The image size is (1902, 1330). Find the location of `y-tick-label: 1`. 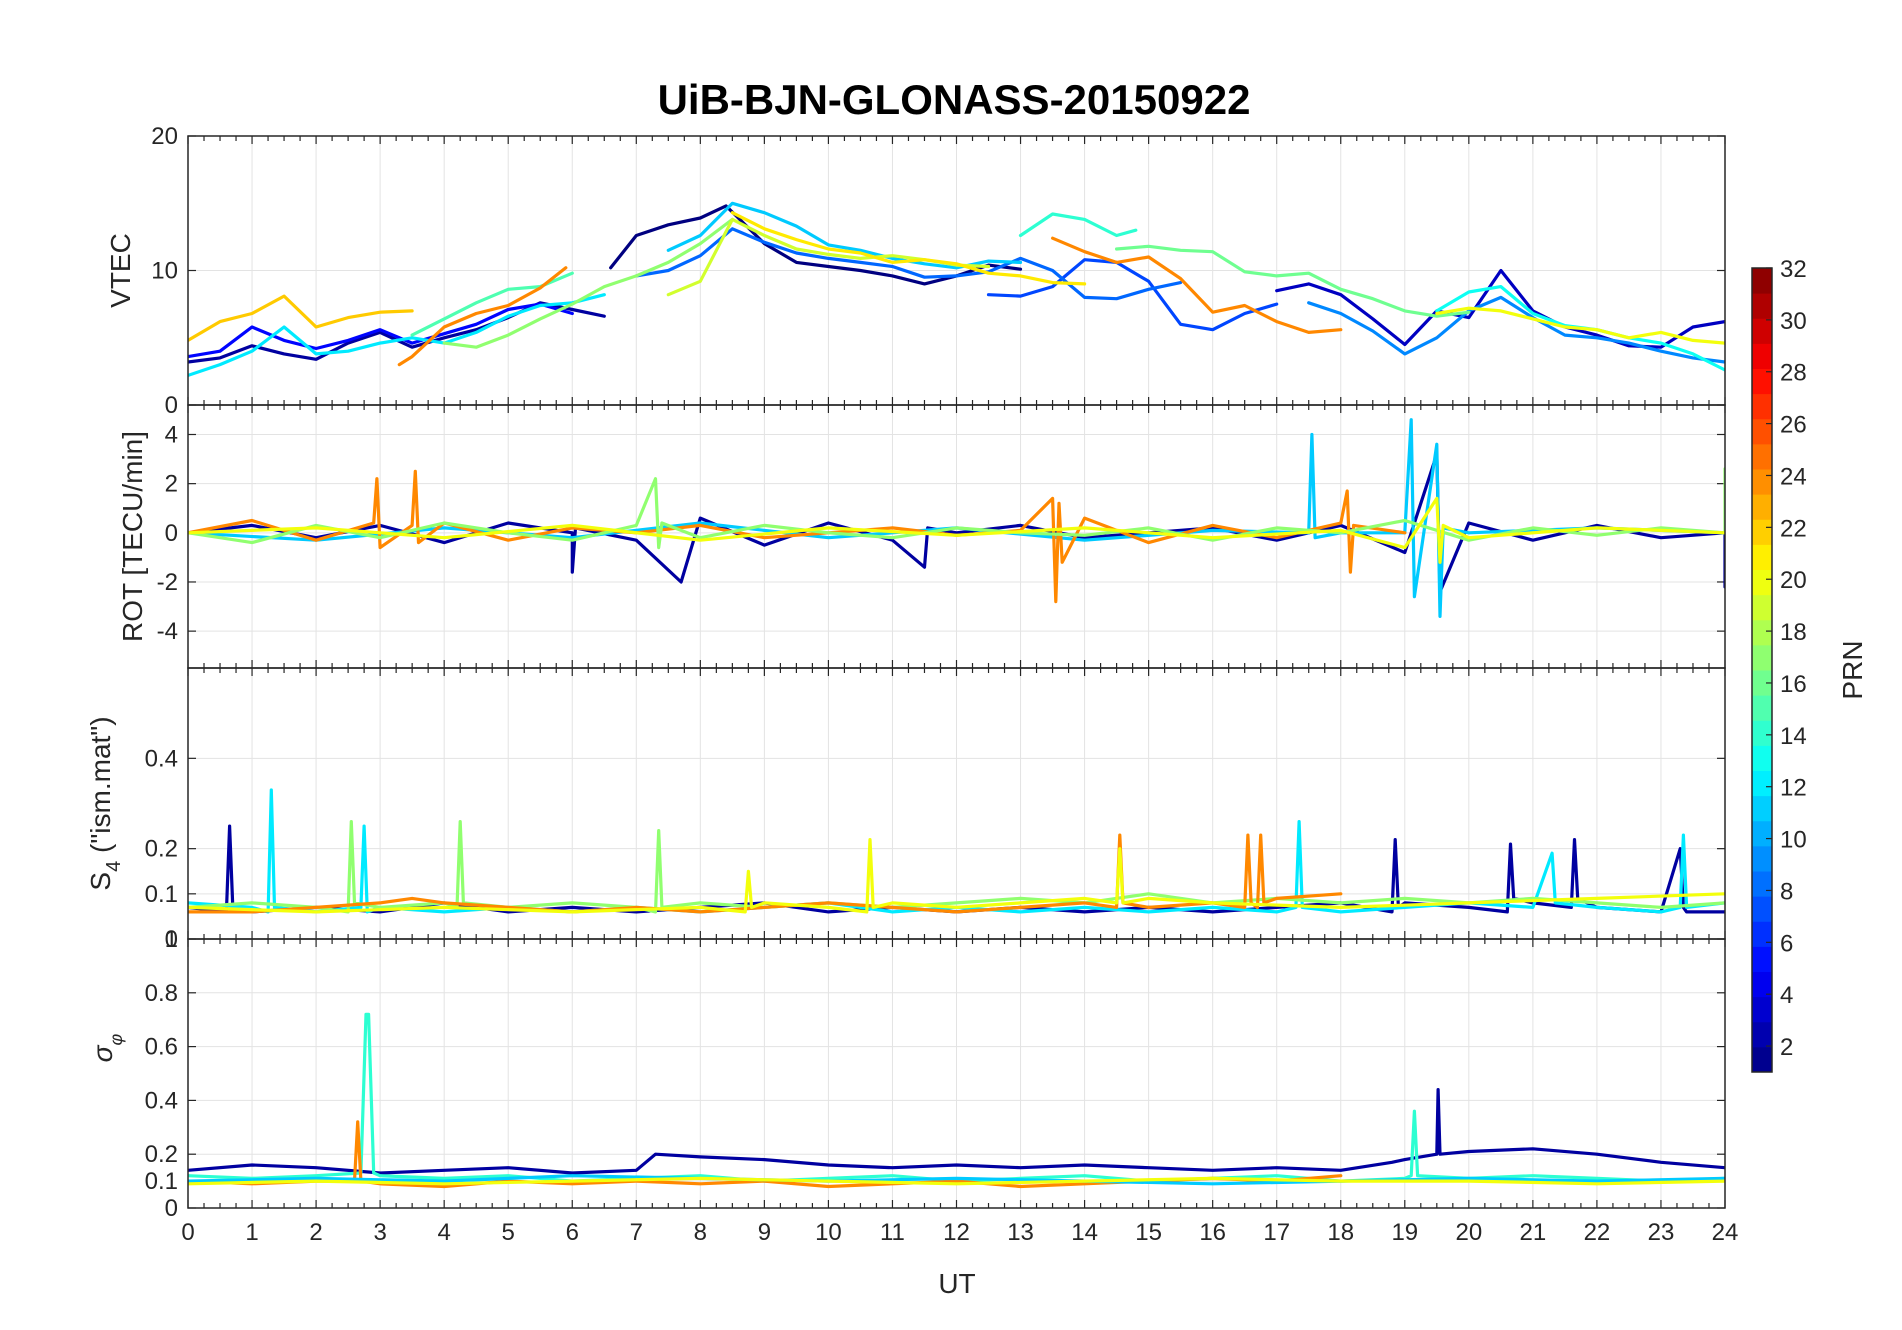

y-tick-label: 1 is located at coordinates (171, 939).